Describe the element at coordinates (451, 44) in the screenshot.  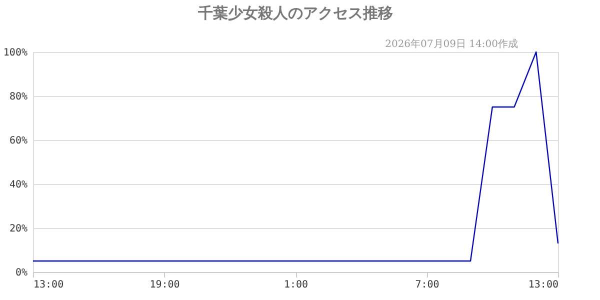
I see `chart-subtitle: 2026年07月09日 14:00作成` at that location.